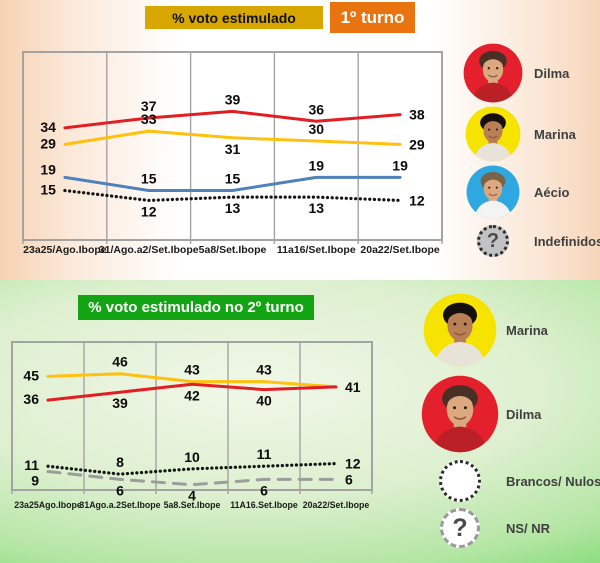 The width and height of the screenshot is (600, 563). What do you see at coordinates (316, 250) in the screenshot?
I see `x-axis-label: 11a16/Set.Ibope` at bounding box center [316, 250].